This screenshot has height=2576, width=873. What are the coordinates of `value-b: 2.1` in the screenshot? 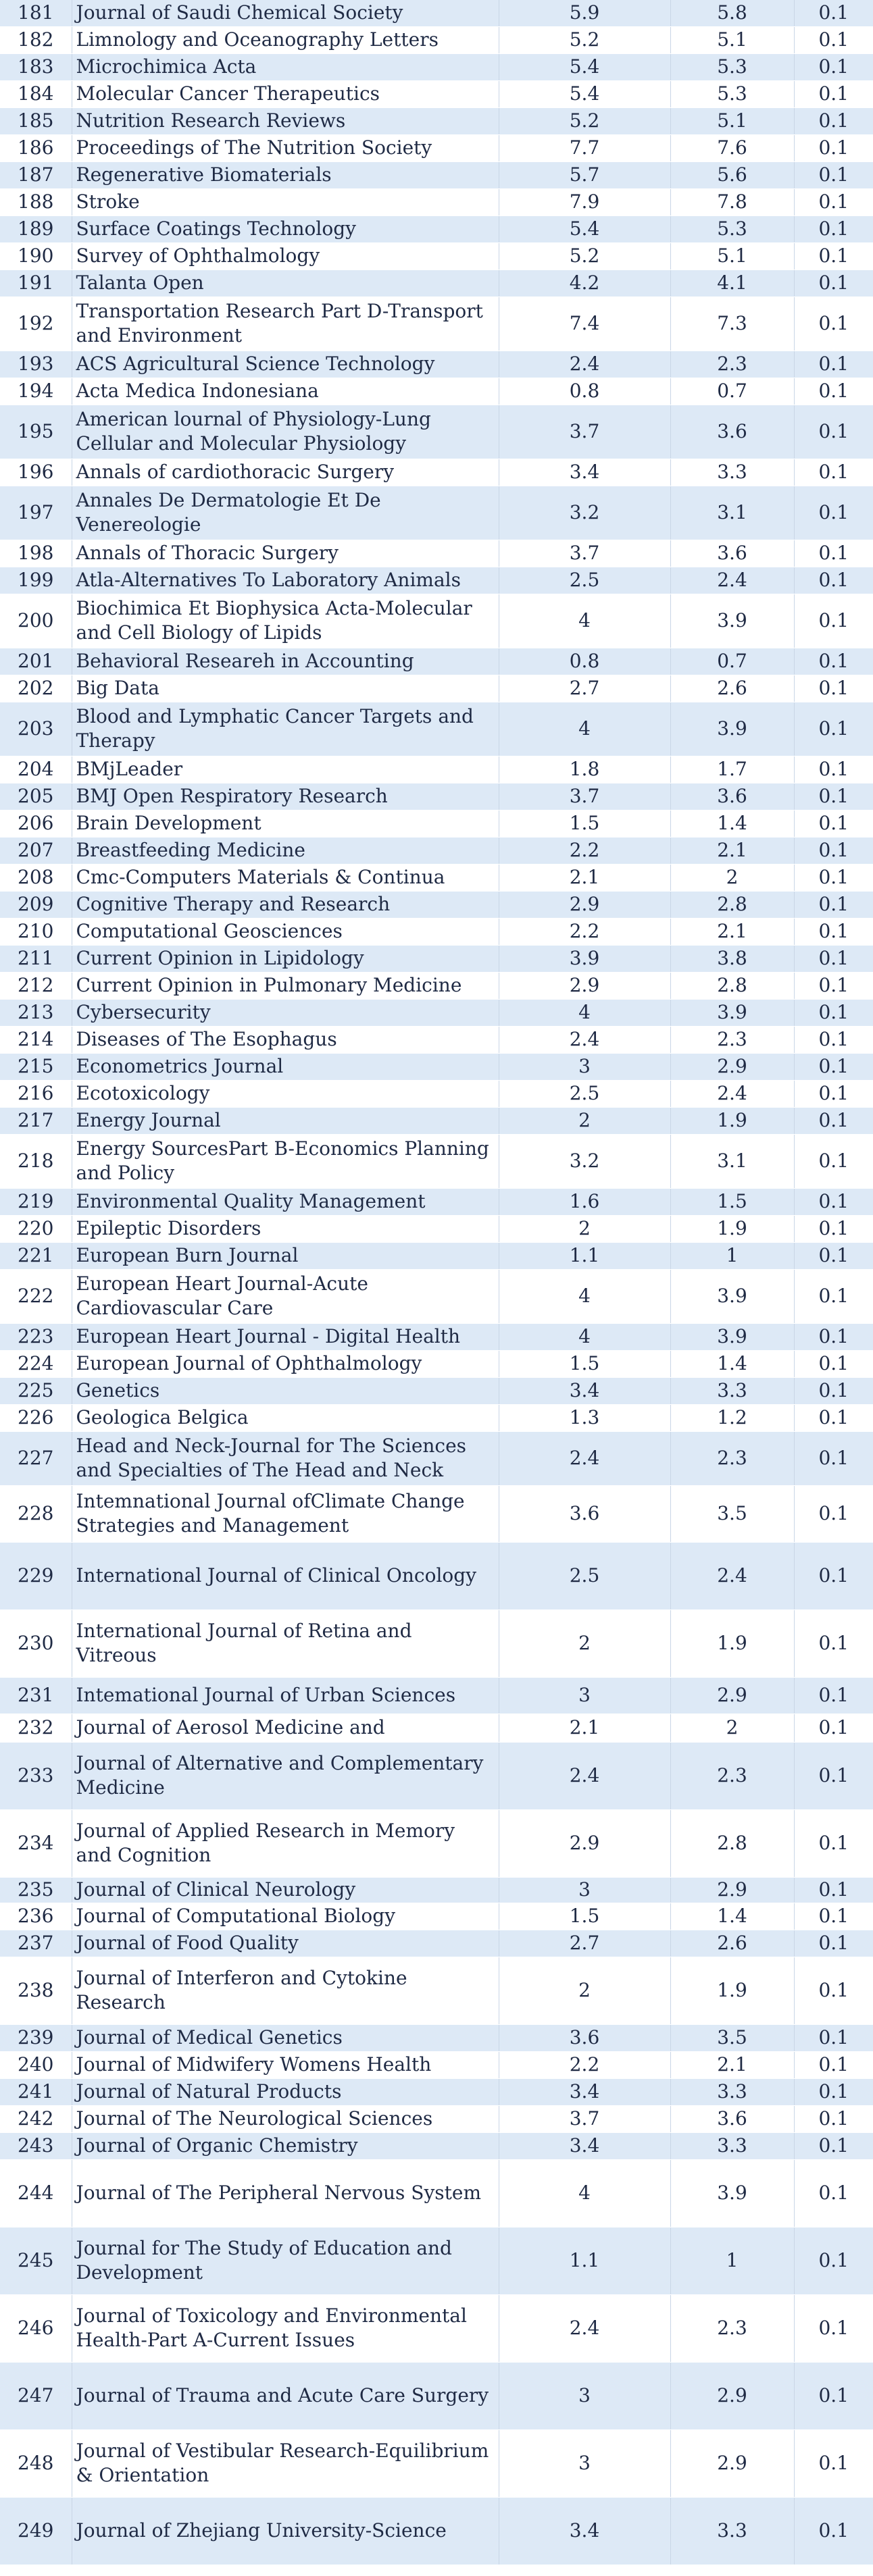 It's located at (732, 2065).